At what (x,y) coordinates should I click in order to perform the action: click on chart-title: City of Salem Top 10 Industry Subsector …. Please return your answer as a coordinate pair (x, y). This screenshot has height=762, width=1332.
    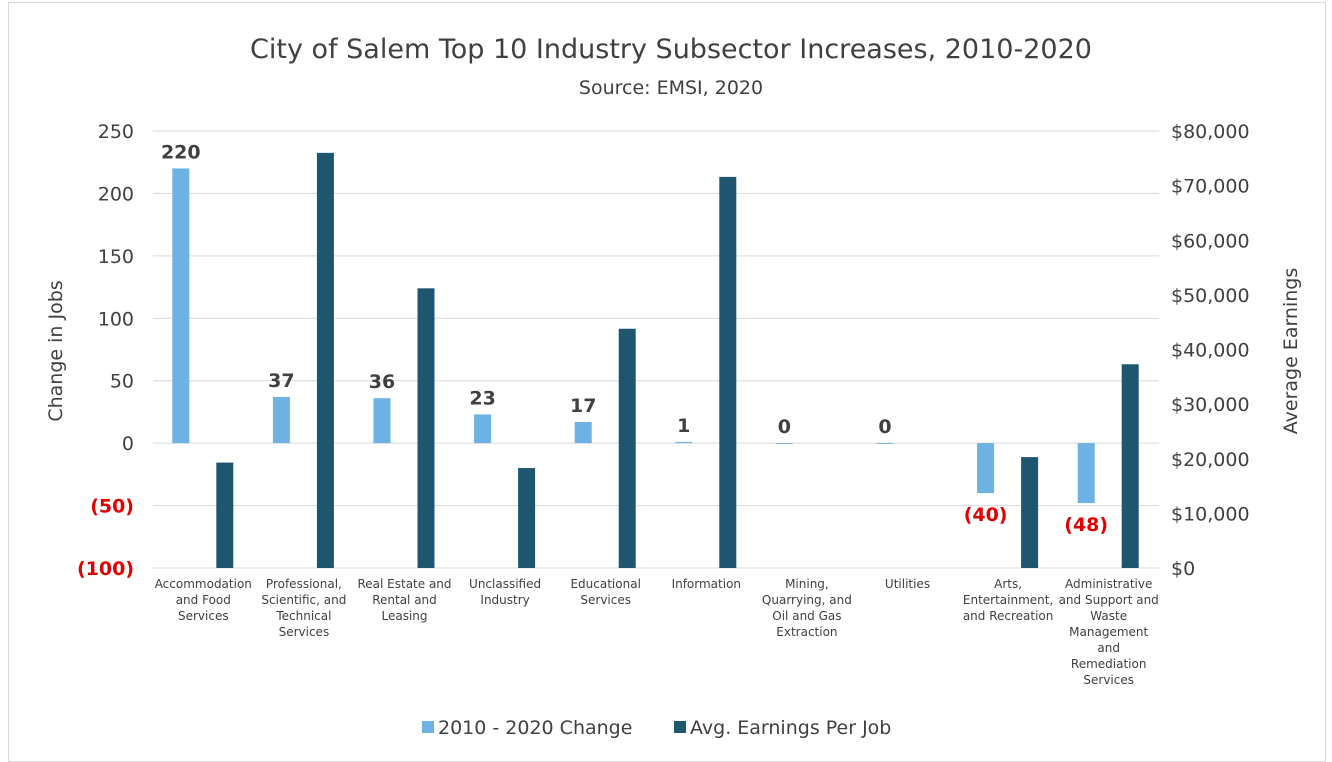
    Looking at the image, I should click on (671, 49).